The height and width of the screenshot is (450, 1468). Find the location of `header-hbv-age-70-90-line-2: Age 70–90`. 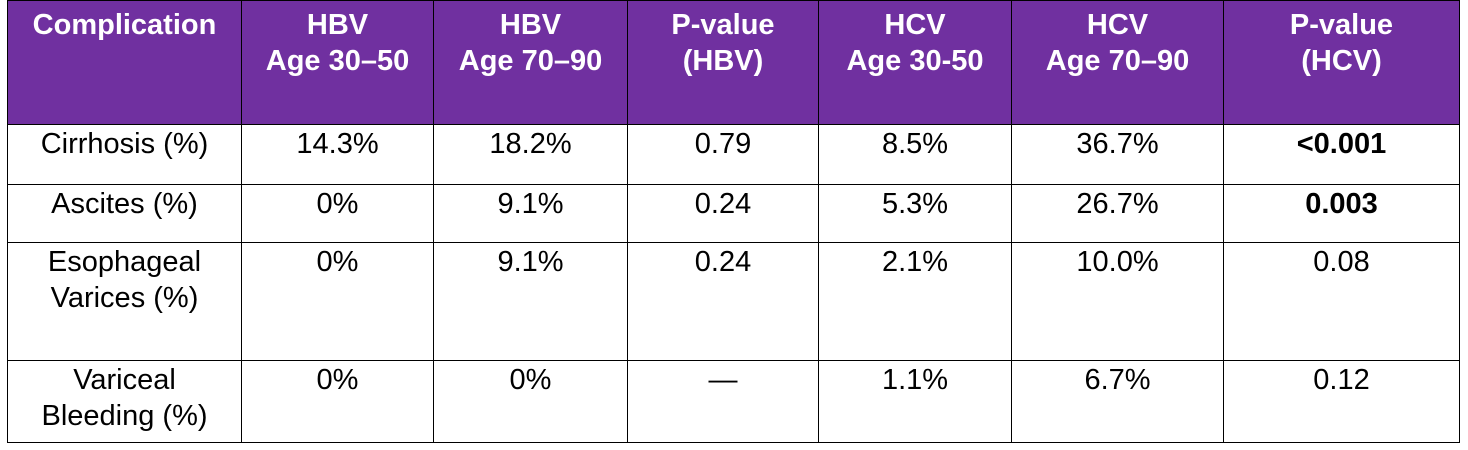

header-hbv-age-70-90-line-2: Age 70–90 is located at coordinates (530, 61).